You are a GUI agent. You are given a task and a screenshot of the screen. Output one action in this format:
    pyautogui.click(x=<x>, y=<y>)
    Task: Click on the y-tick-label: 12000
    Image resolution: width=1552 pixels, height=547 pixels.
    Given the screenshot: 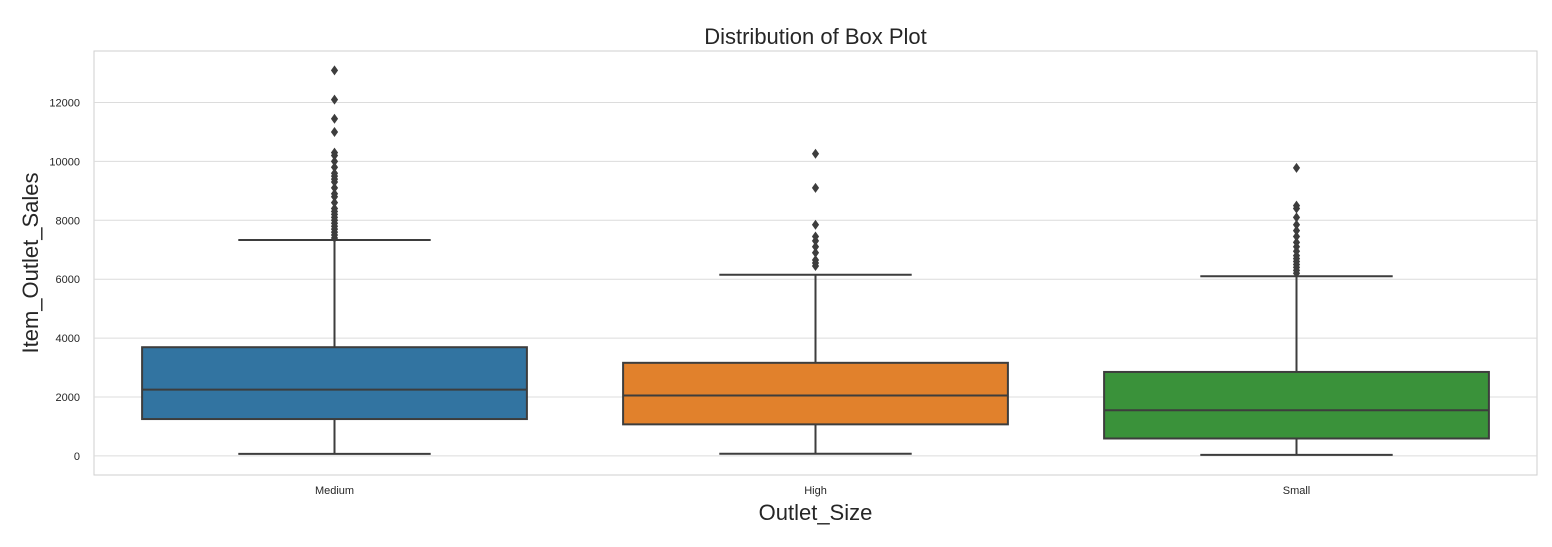 What is the action you would take?
    pyautogui.click(x=64, y=104)
    